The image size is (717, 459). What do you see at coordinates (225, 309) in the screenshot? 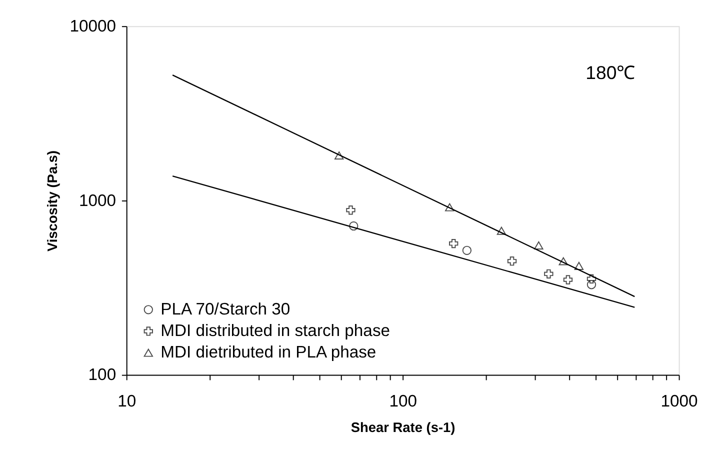
I see `legend-label: PLA 70/Starch 30` at bounding box center [225, 309].